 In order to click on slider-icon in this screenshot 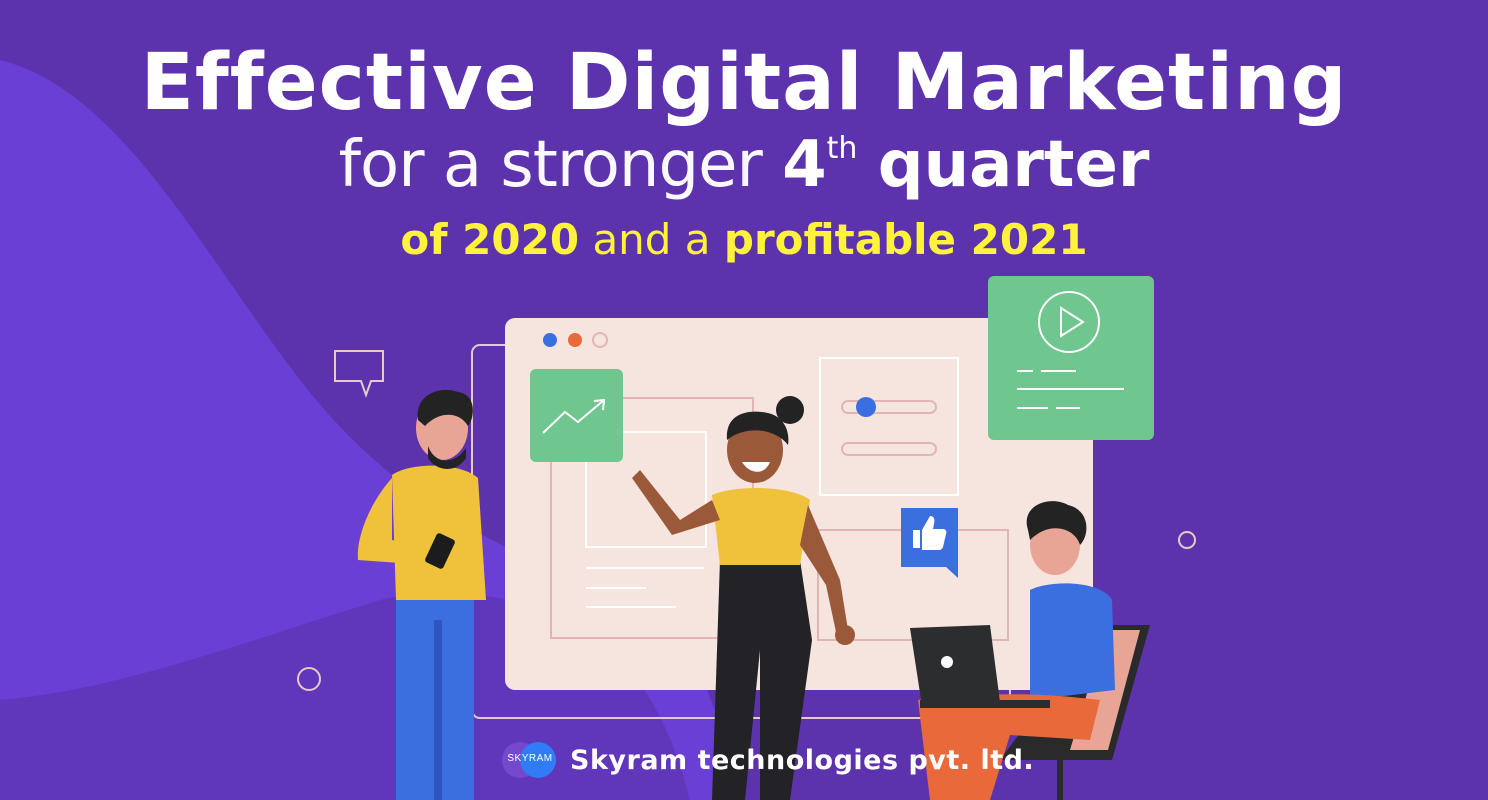, I will do `click(889, 426)`.